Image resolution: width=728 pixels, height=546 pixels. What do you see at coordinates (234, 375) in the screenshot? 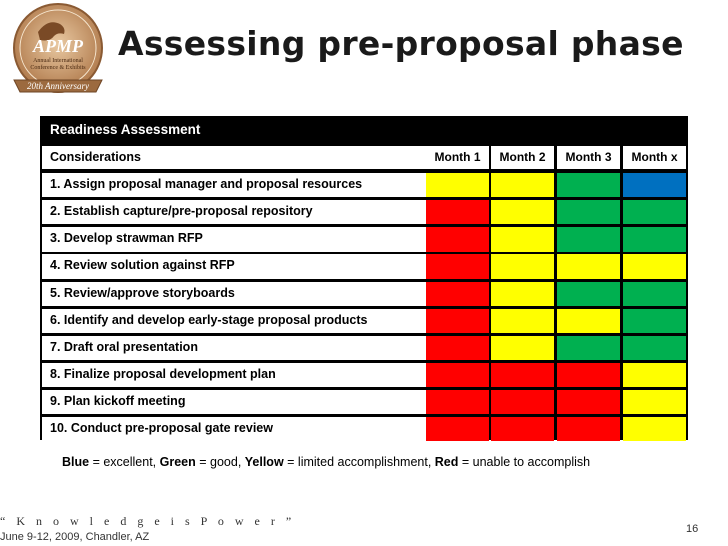
I see `consideration-label: 8. Finalize proposal development plan` at bounding box center [234, 375].